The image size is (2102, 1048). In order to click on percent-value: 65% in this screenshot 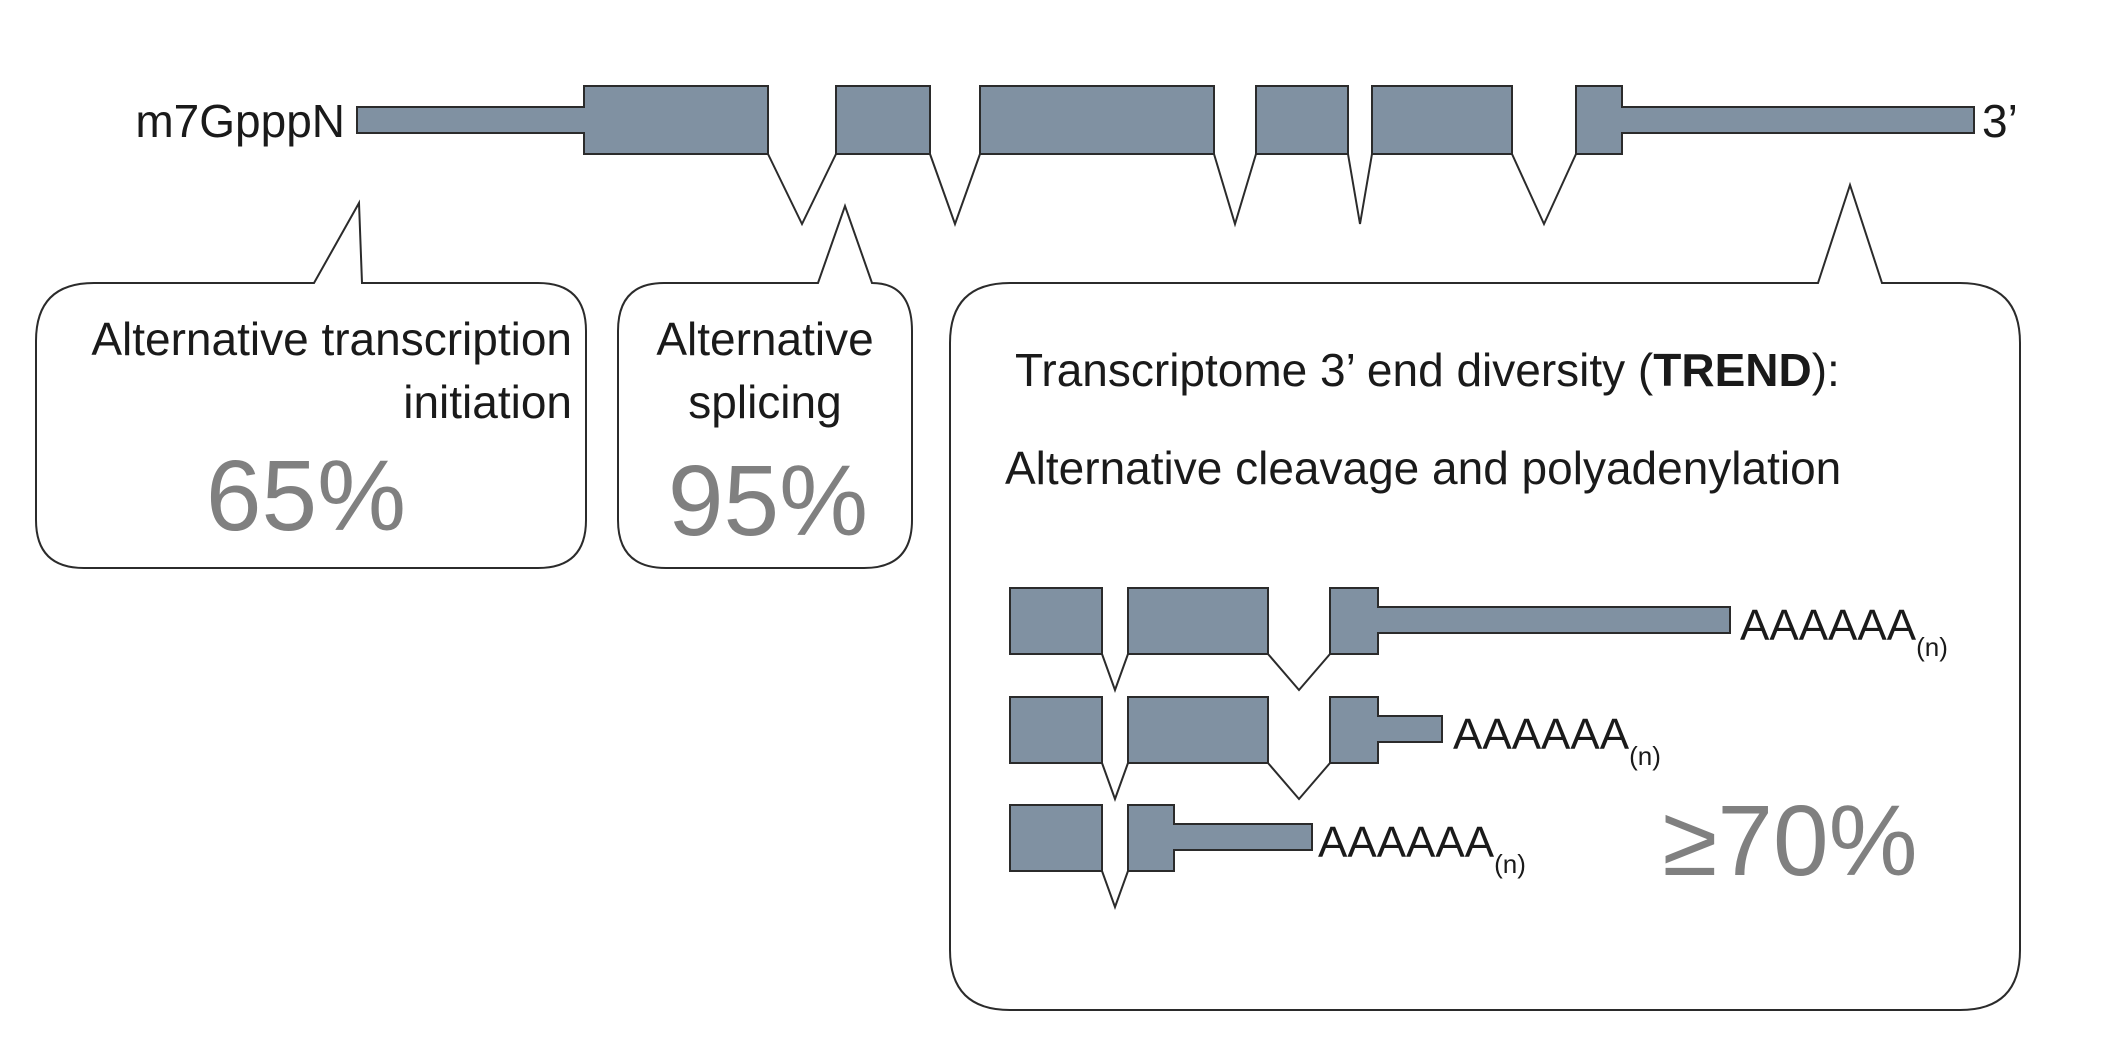, I will do `click(306, 496)`.